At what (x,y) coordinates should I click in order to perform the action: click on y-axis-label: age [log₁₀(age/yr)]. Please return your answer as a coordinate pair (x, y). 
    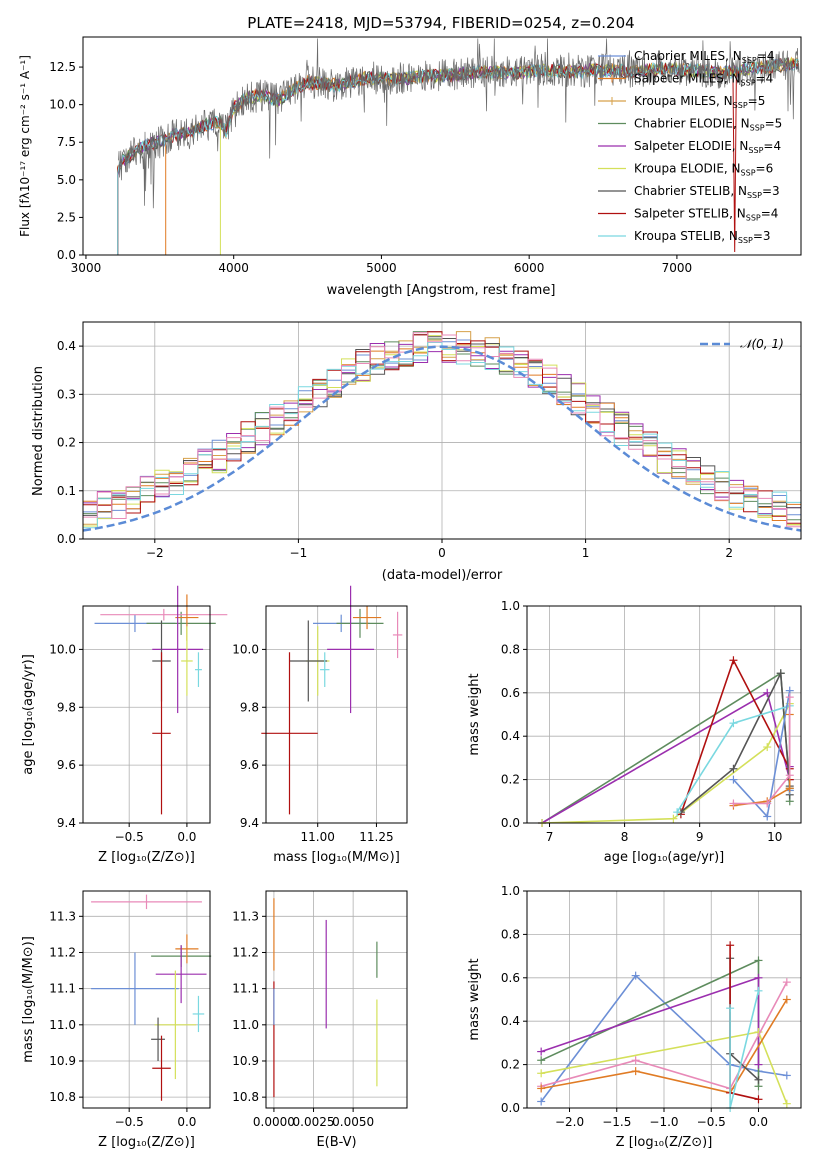
    Looking at the image, I should click on (28, 714).